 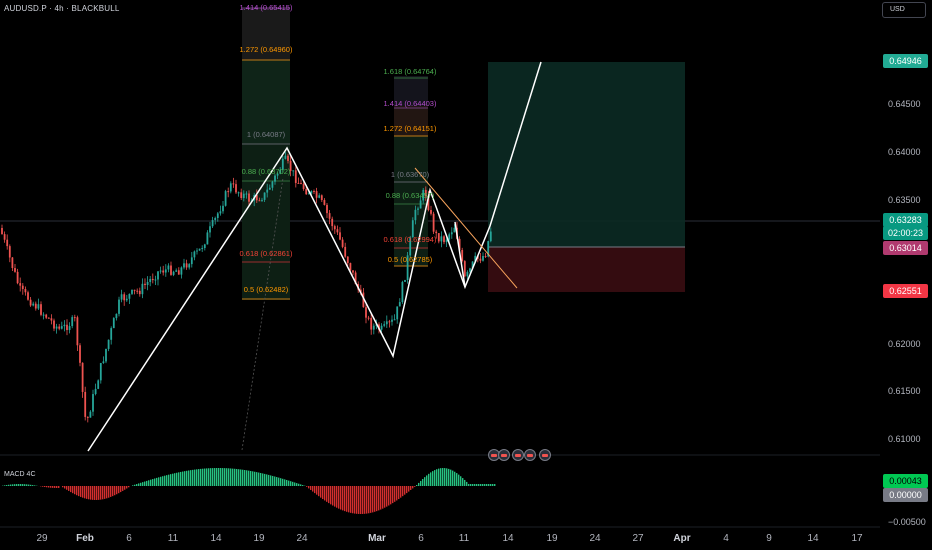 I want to click on position-stop-zone, so click(x=586, y=269).